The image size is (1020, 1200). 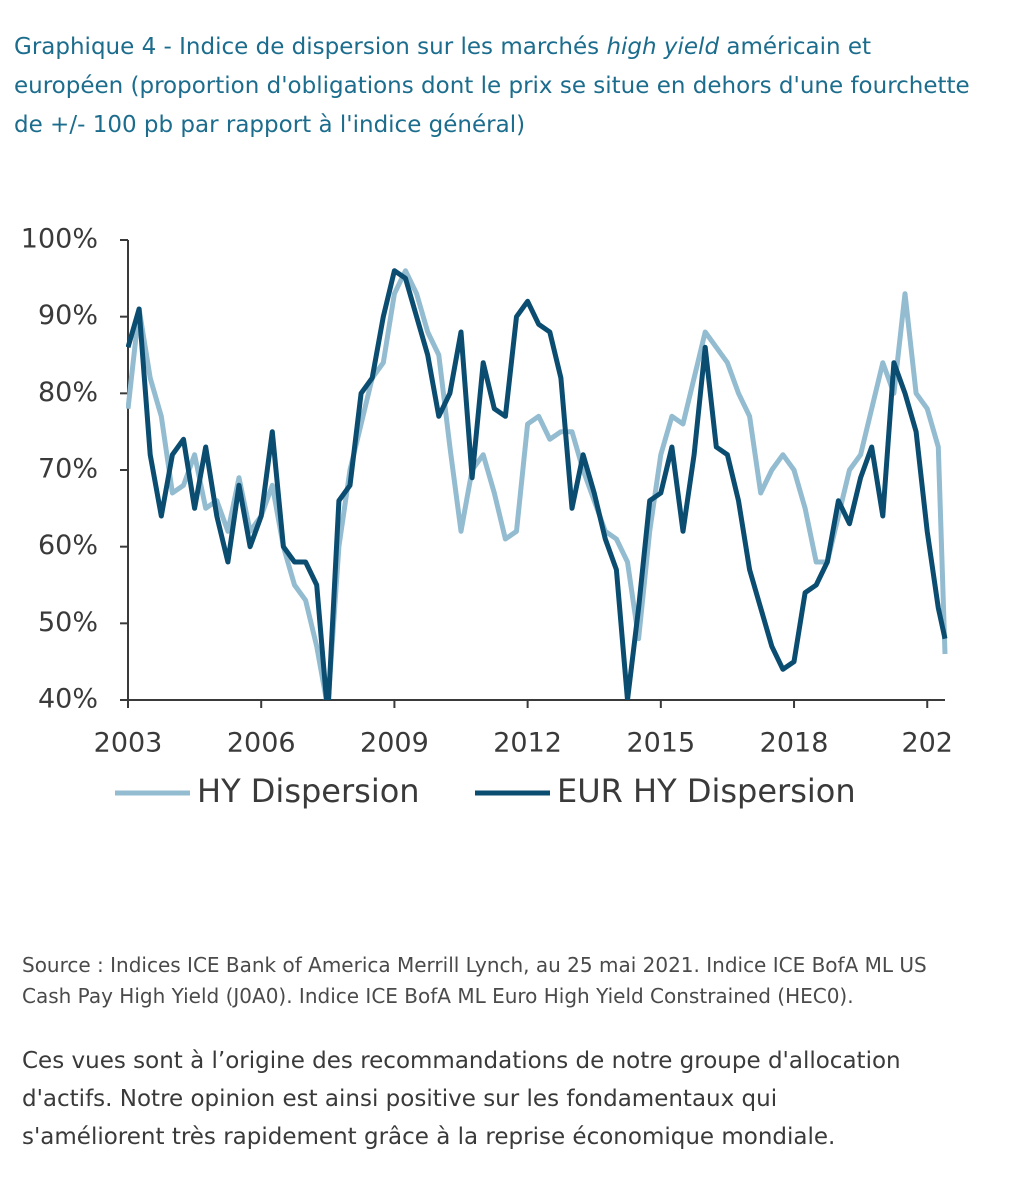 I want to click on y-tick-label: 90%, so click(x=68, y=315).